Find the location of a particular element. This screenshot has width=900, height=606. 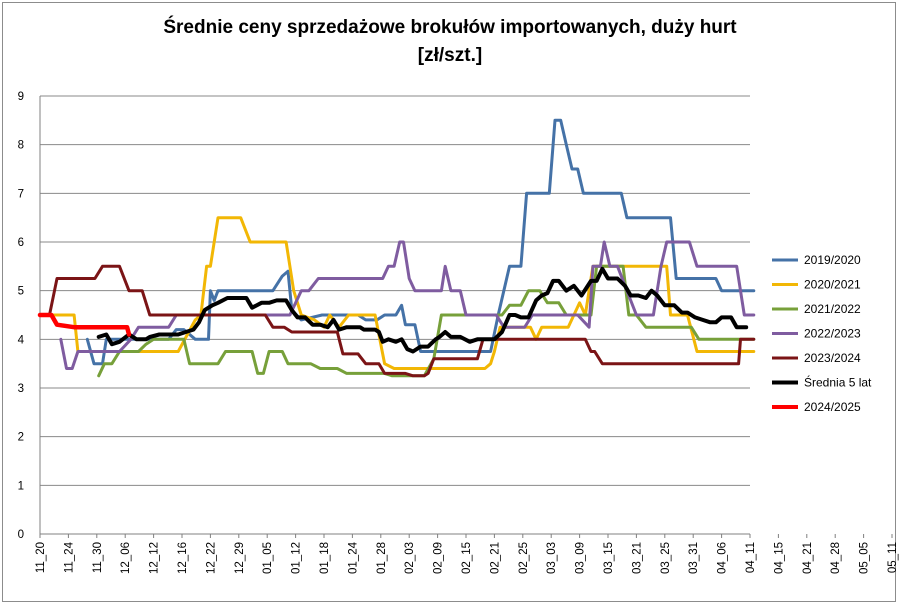

x-tick-label: 02_03 is located at coordinates (410, 558).